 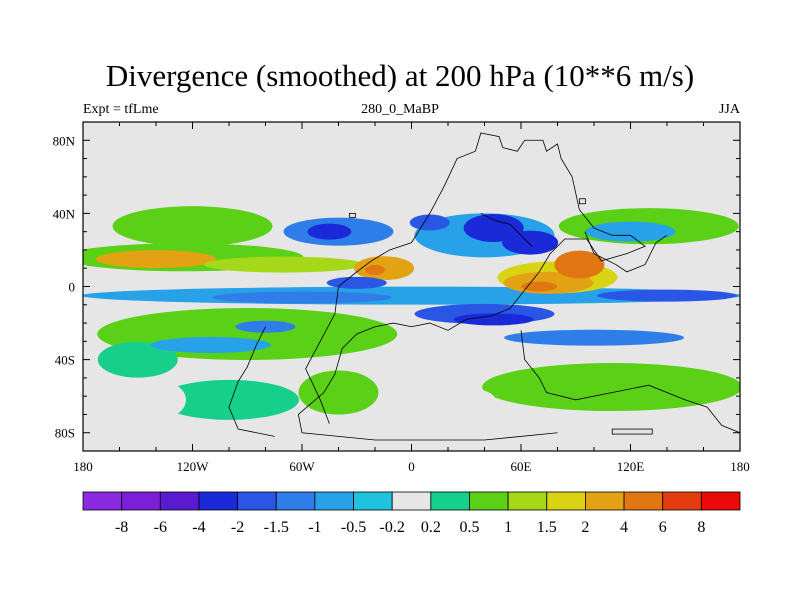 What do you see at coordinates (314, 527) in the screenshot?
I see `colorbar-label: -1` at bounding box center [314, 527].